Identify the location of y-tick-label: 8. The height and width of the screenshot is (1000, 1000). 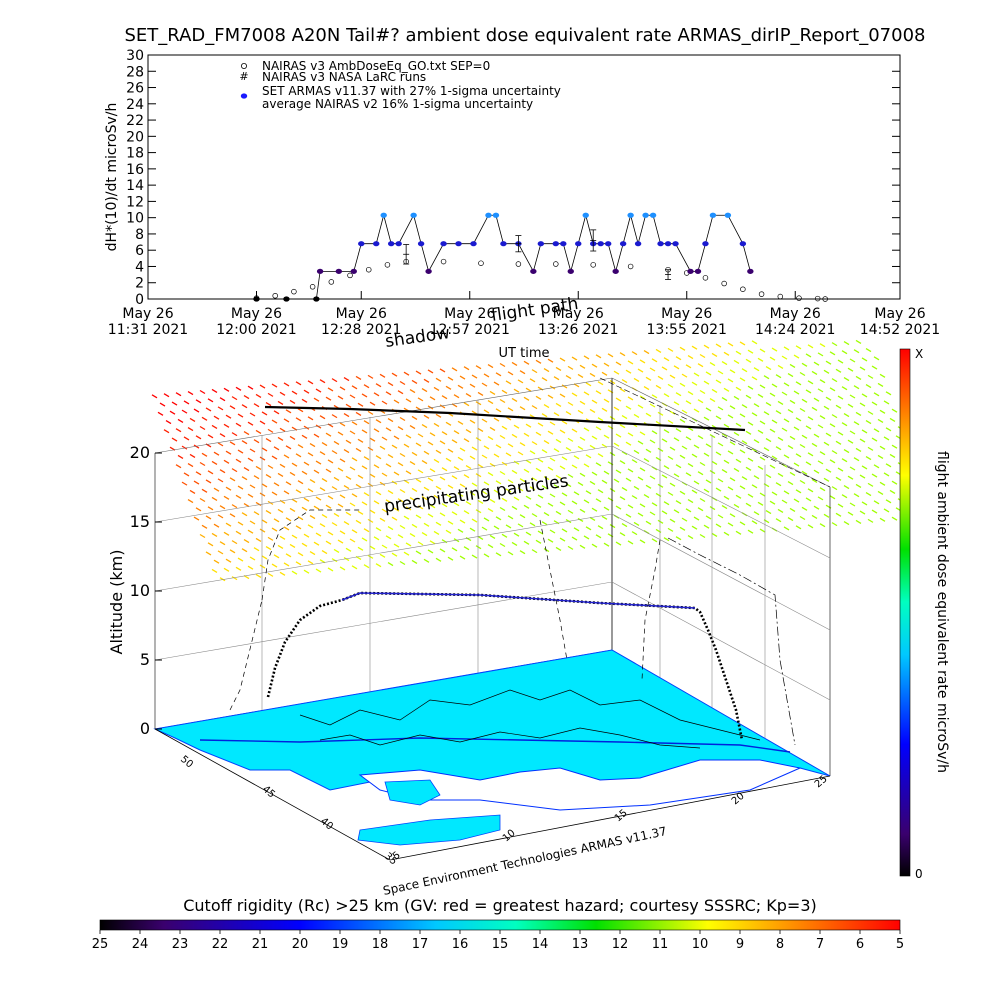
(139, 235).